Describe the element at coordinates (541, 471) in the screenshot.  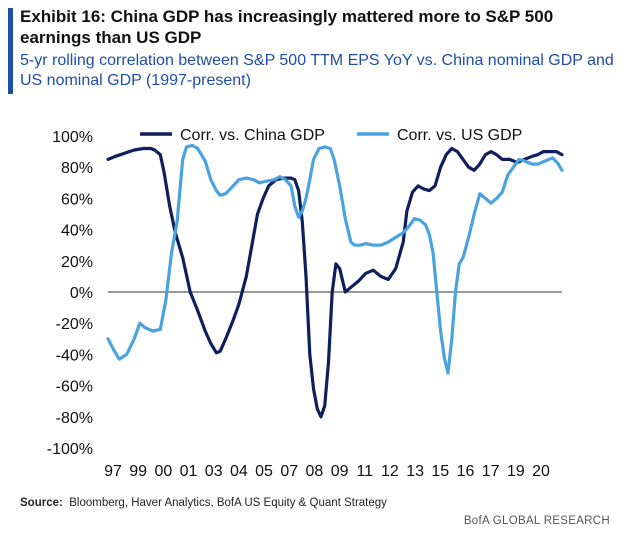
I see `x-tick-label: 20` at that location.